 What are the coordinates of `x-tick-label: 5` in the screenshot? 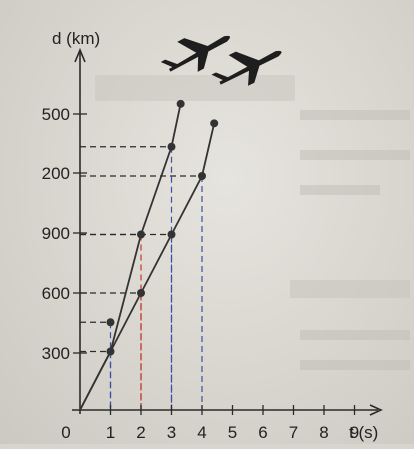 It's located at (232, 432).